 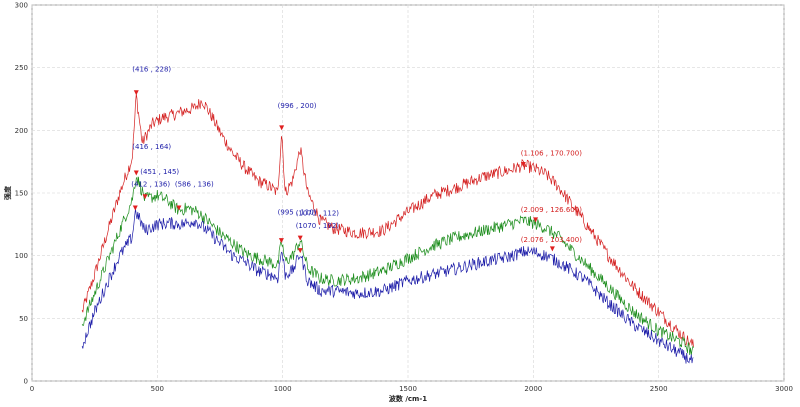 I want to click on y-tick-label: 100, so click(x=21, y=256).